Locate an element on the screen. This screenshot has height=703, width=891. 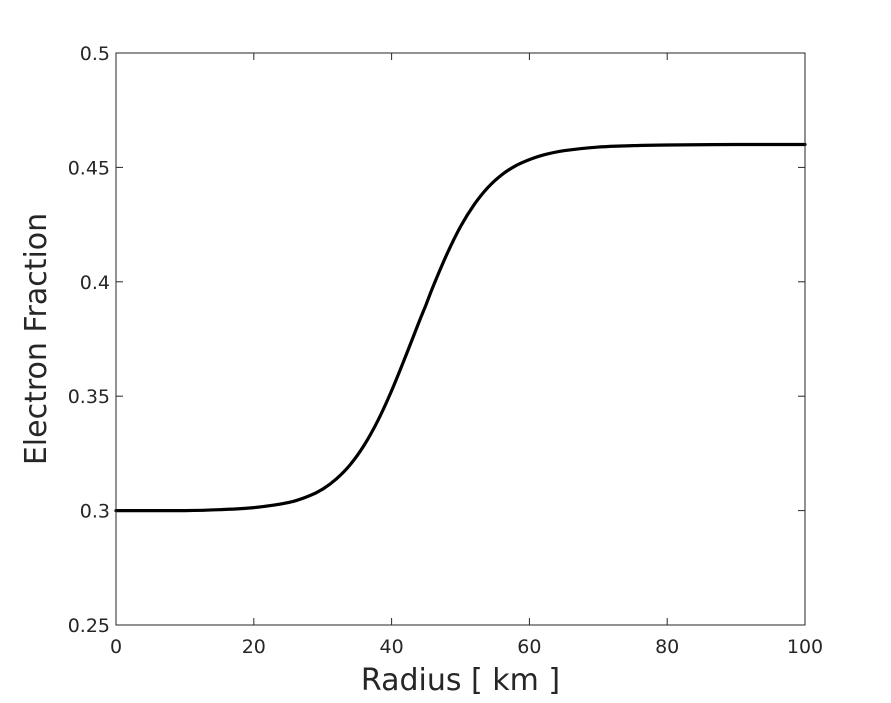
x-tick-label: 20 is located at coordinates (254, 647).